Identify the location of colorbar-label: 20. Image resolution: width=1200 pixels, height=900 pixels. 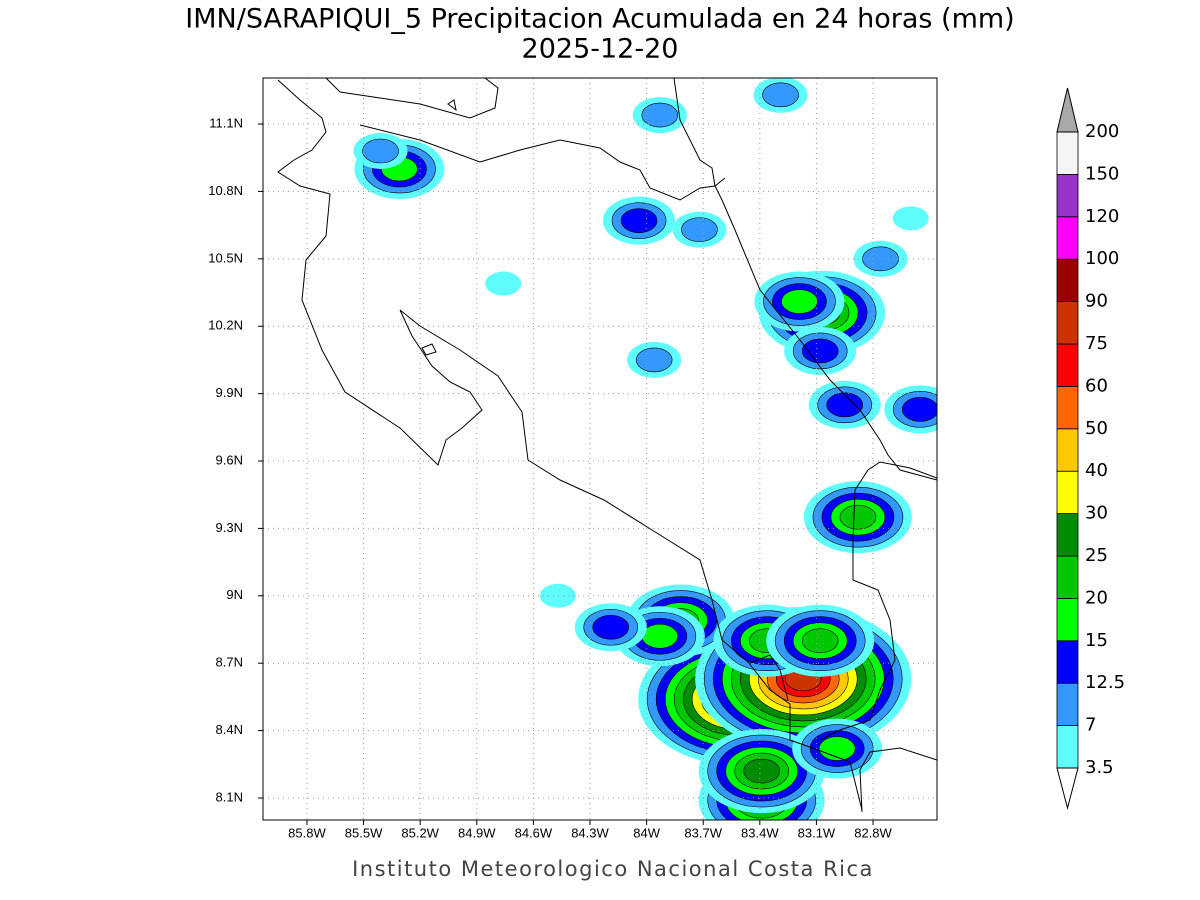
(1096, 597).